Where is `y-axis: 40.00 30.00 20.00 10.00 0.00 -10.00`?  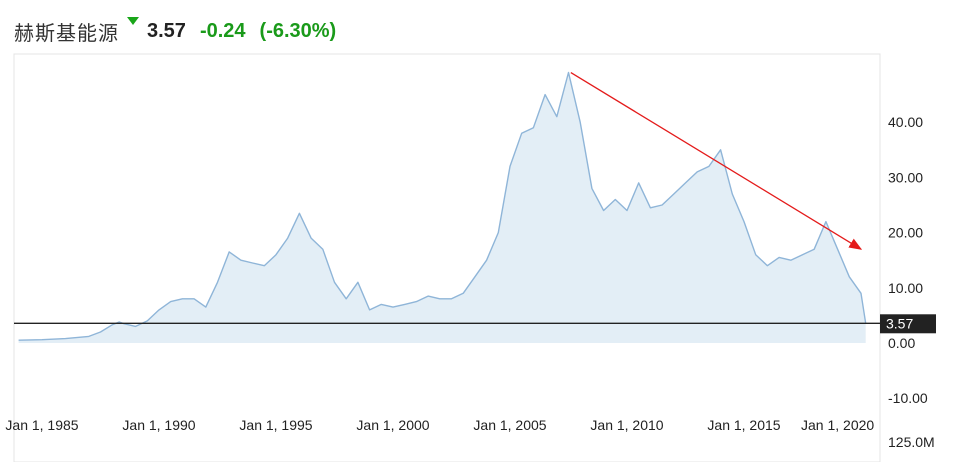
y-axis: 40.00 30.00 20.00 10.00 0.00 -10.00 is located at coordinates (908, 260).